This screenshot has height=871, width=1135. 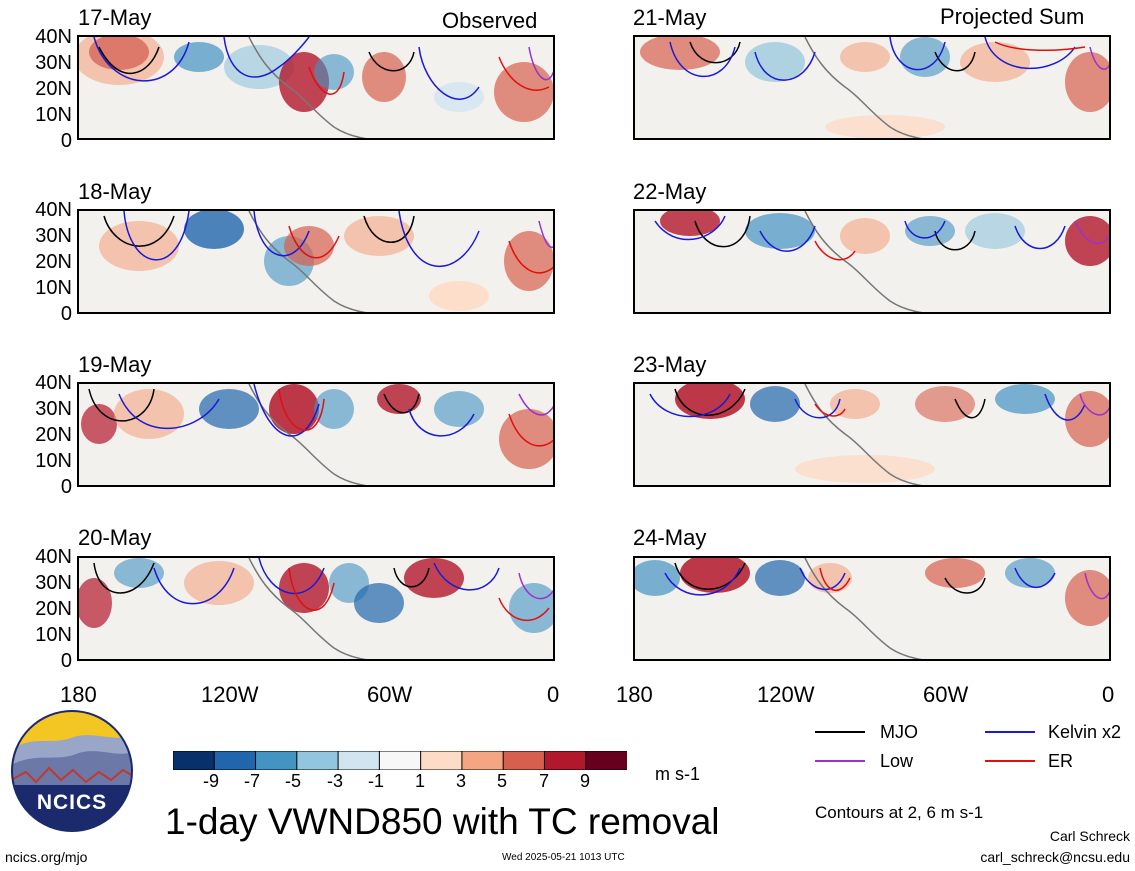 I want to click on colorbar-units: m s-1, so click(x=677, y=774).